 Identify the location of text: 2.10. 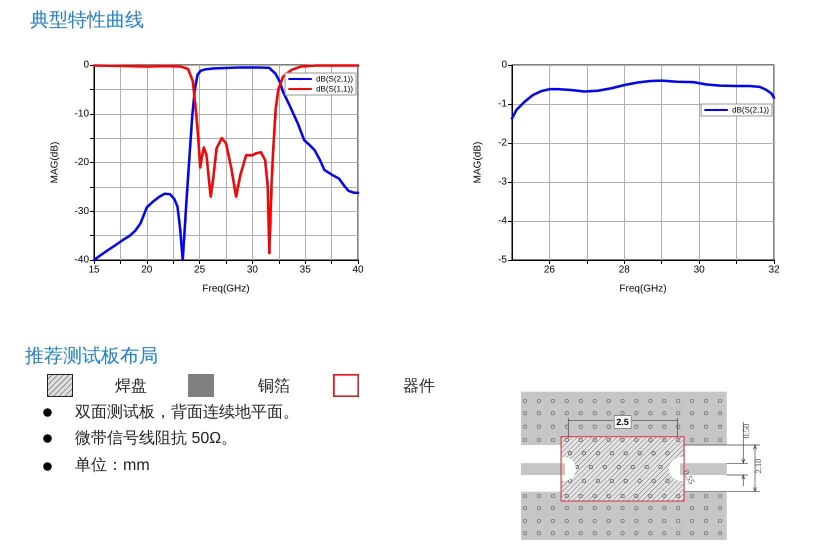
(758, 466).